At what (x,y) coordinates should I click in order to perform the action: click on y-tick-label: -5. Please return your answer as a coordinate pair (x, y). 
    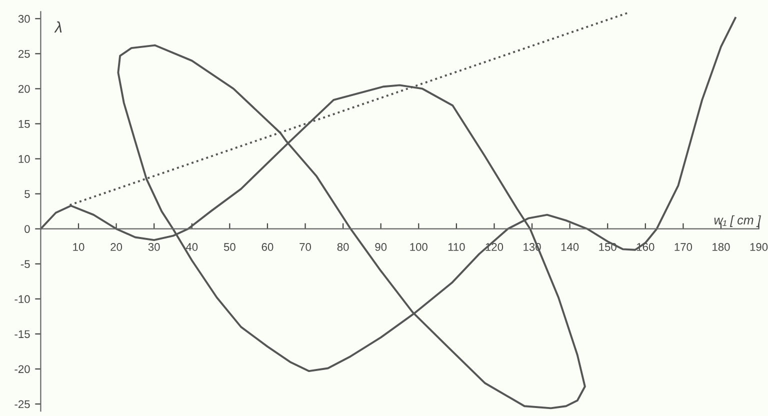
    Looking at the image, I should click on (25, 264).